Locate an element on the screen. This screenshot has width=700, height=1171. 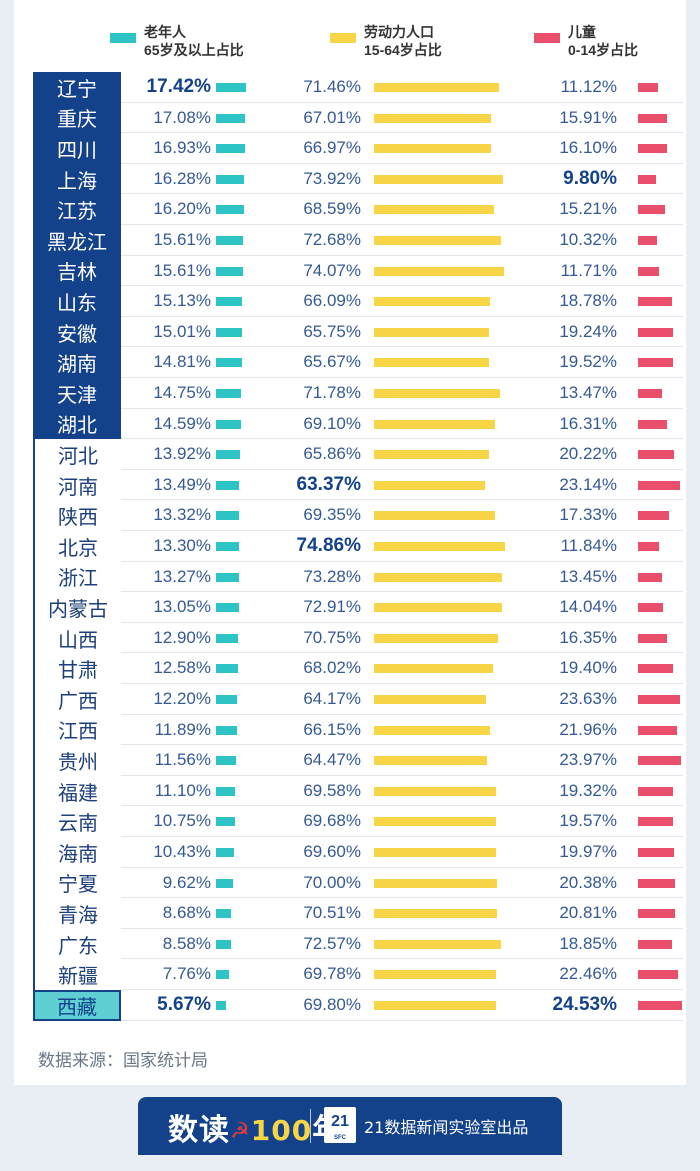
child-value-label: 18.78% is located at coordinates (588, 301).